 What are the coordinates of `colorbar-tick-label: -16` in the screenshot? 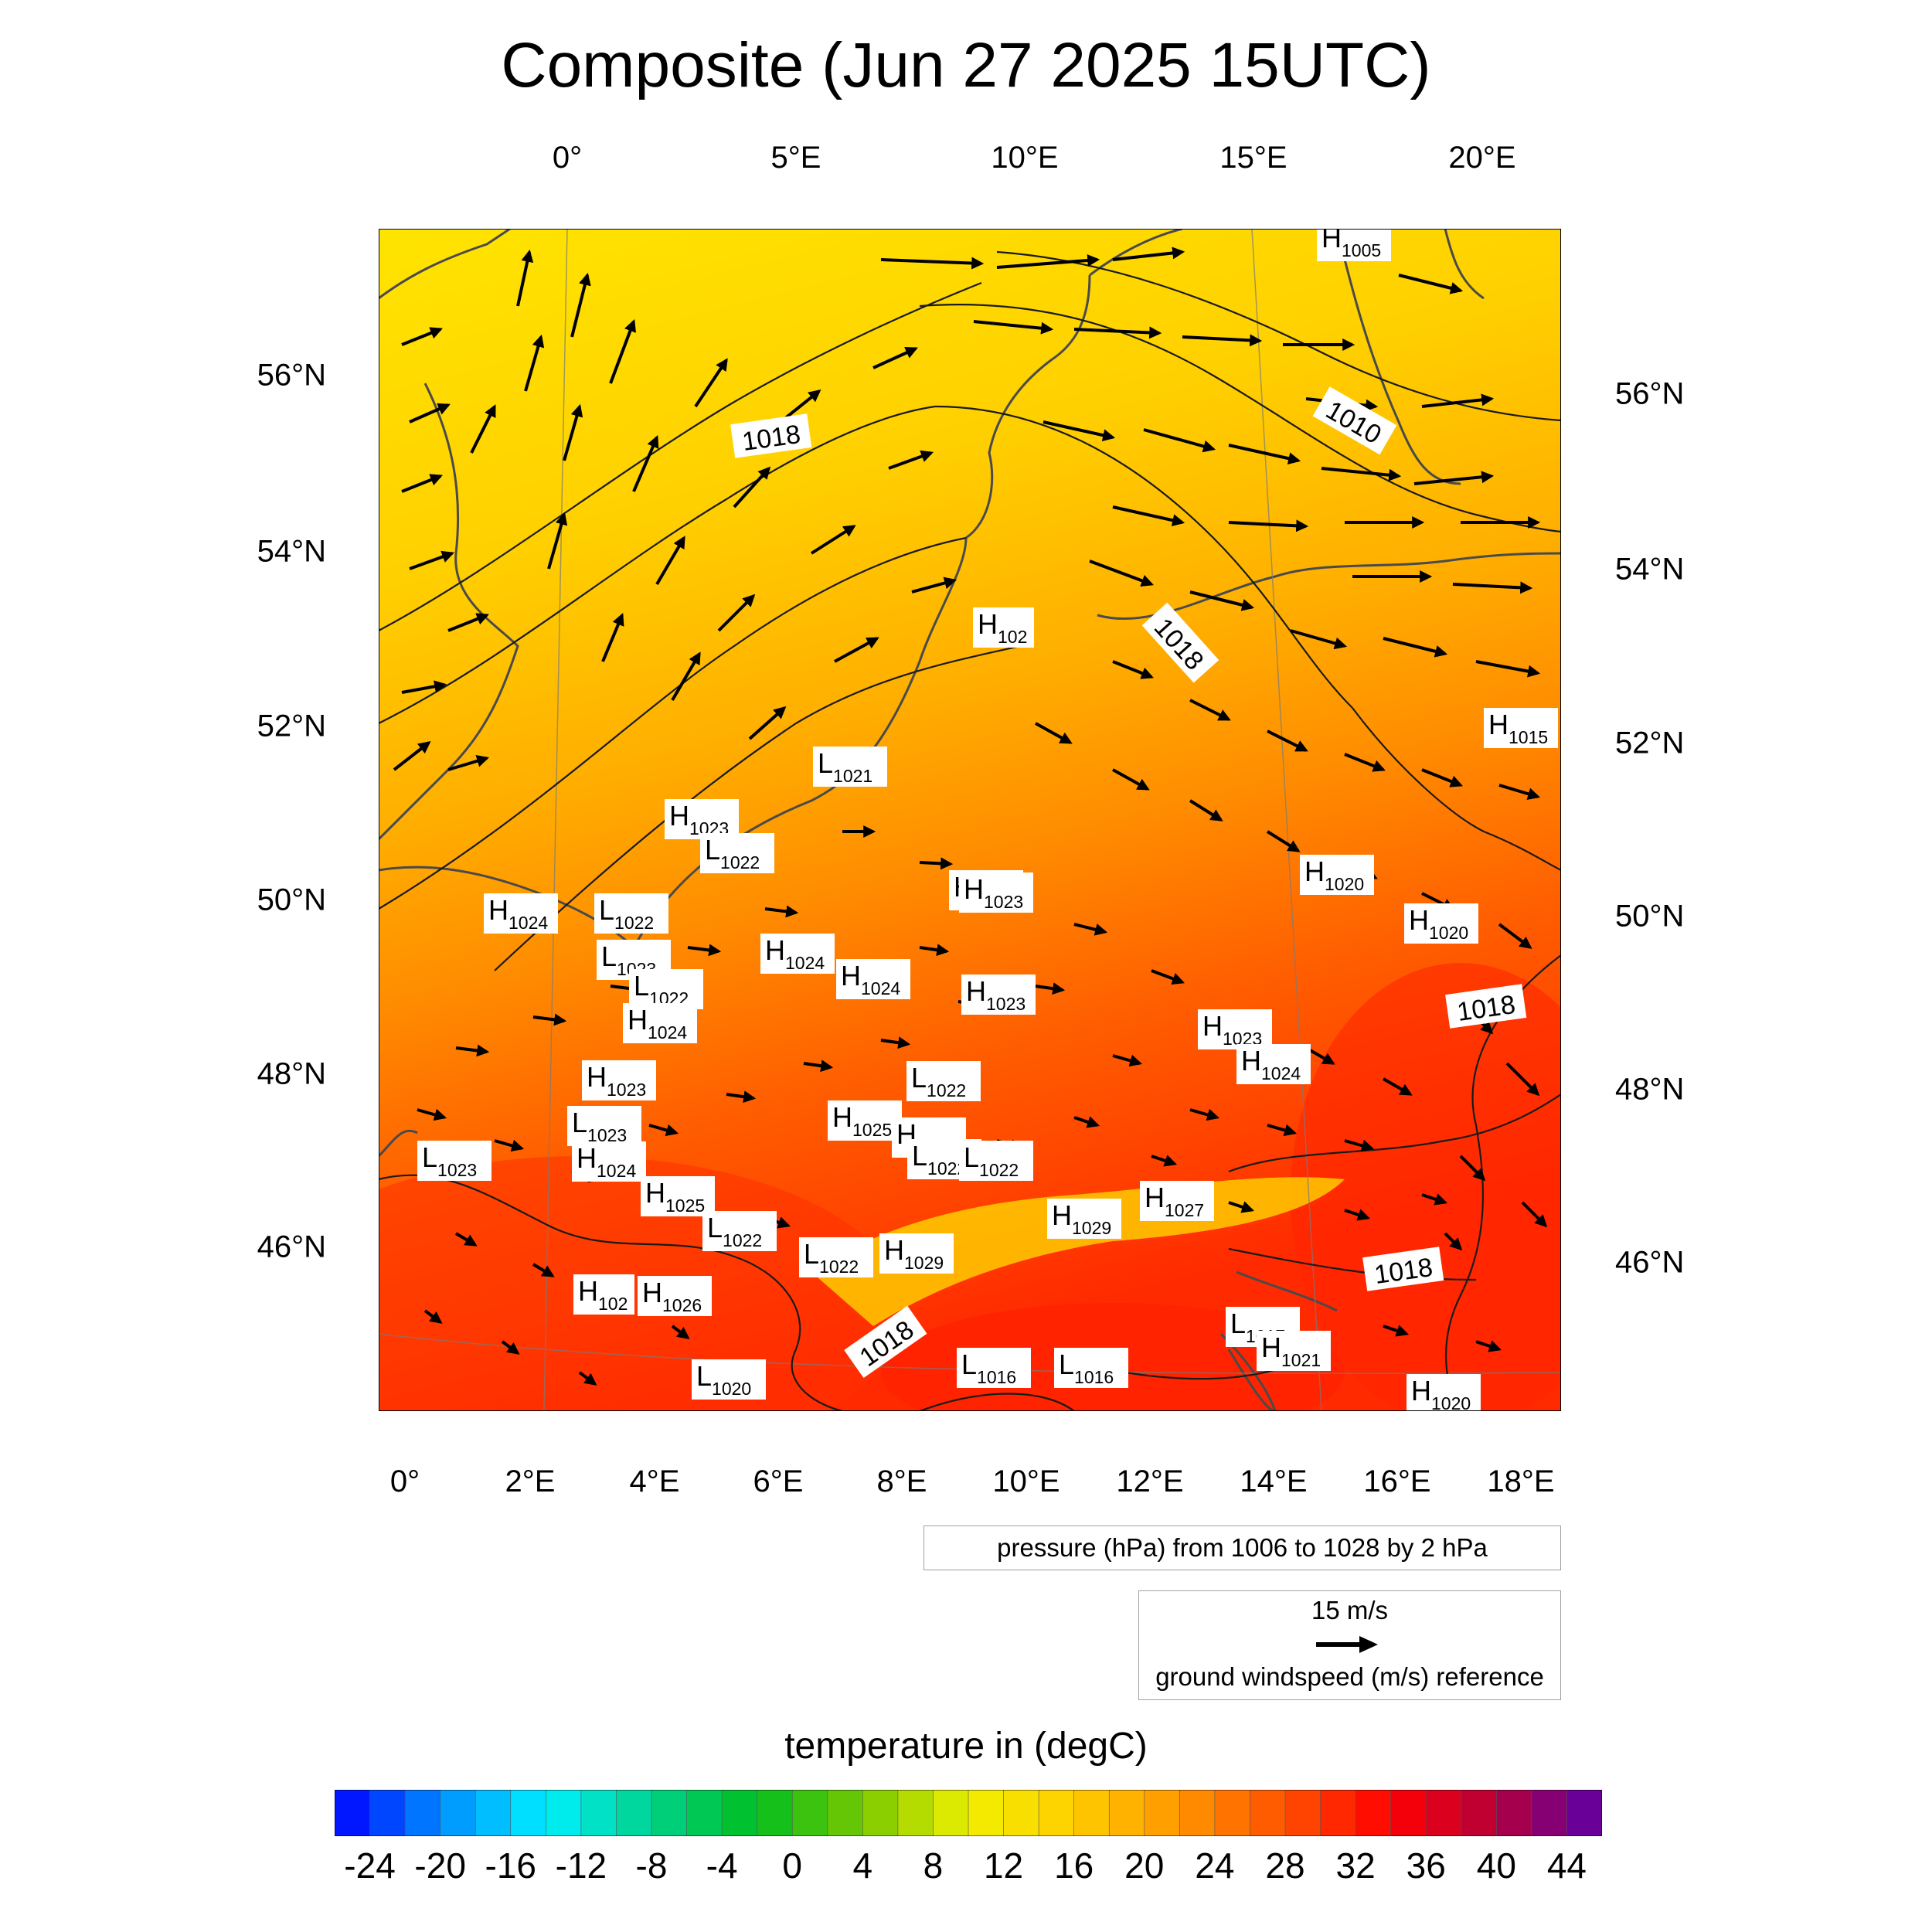 It's located at (511, 1866).